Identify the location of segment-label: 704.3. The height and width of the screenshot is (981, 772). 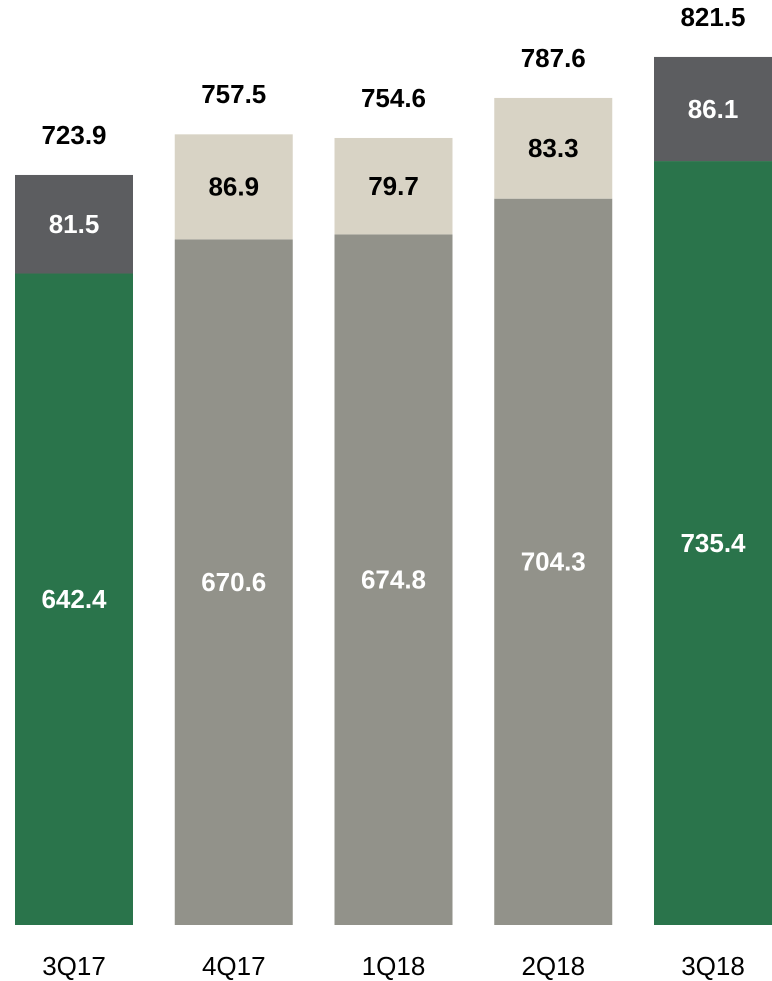
(553, 562).